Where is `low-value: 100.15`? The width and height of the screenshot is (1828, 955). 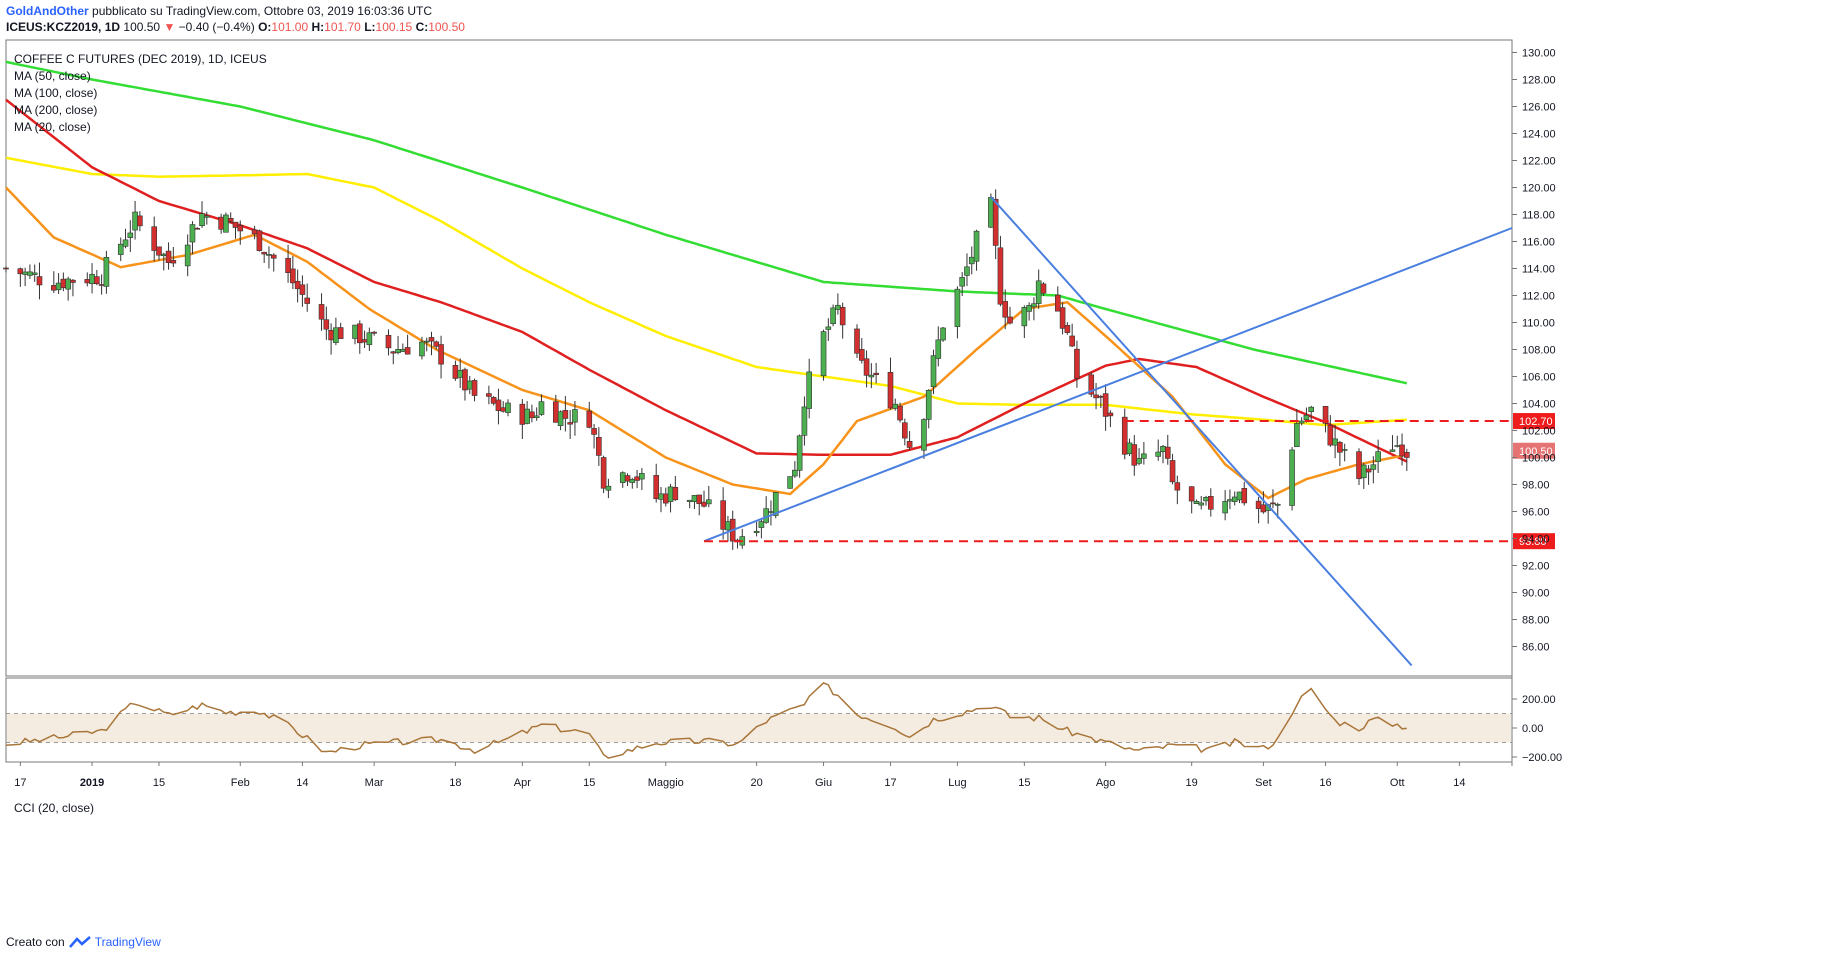
low-value: 100.15 is located at coordinates (394, 27).